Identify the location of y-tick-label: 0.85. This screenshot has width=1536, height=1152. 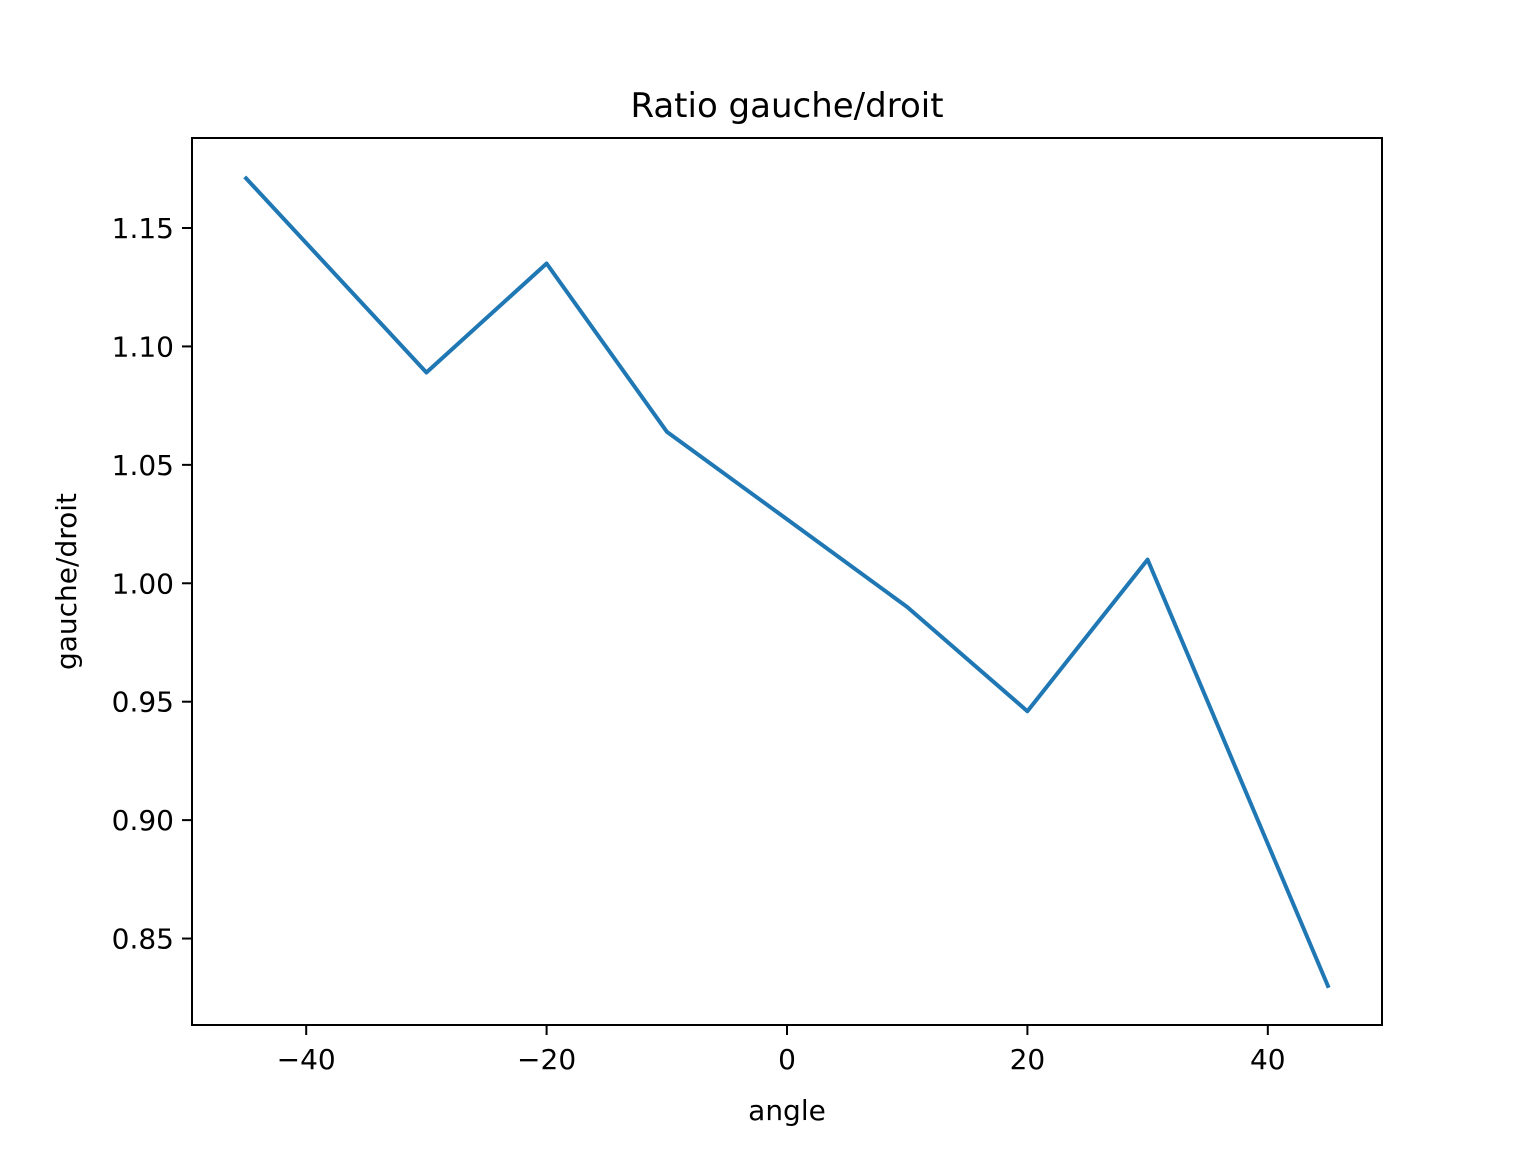
(143, 939).